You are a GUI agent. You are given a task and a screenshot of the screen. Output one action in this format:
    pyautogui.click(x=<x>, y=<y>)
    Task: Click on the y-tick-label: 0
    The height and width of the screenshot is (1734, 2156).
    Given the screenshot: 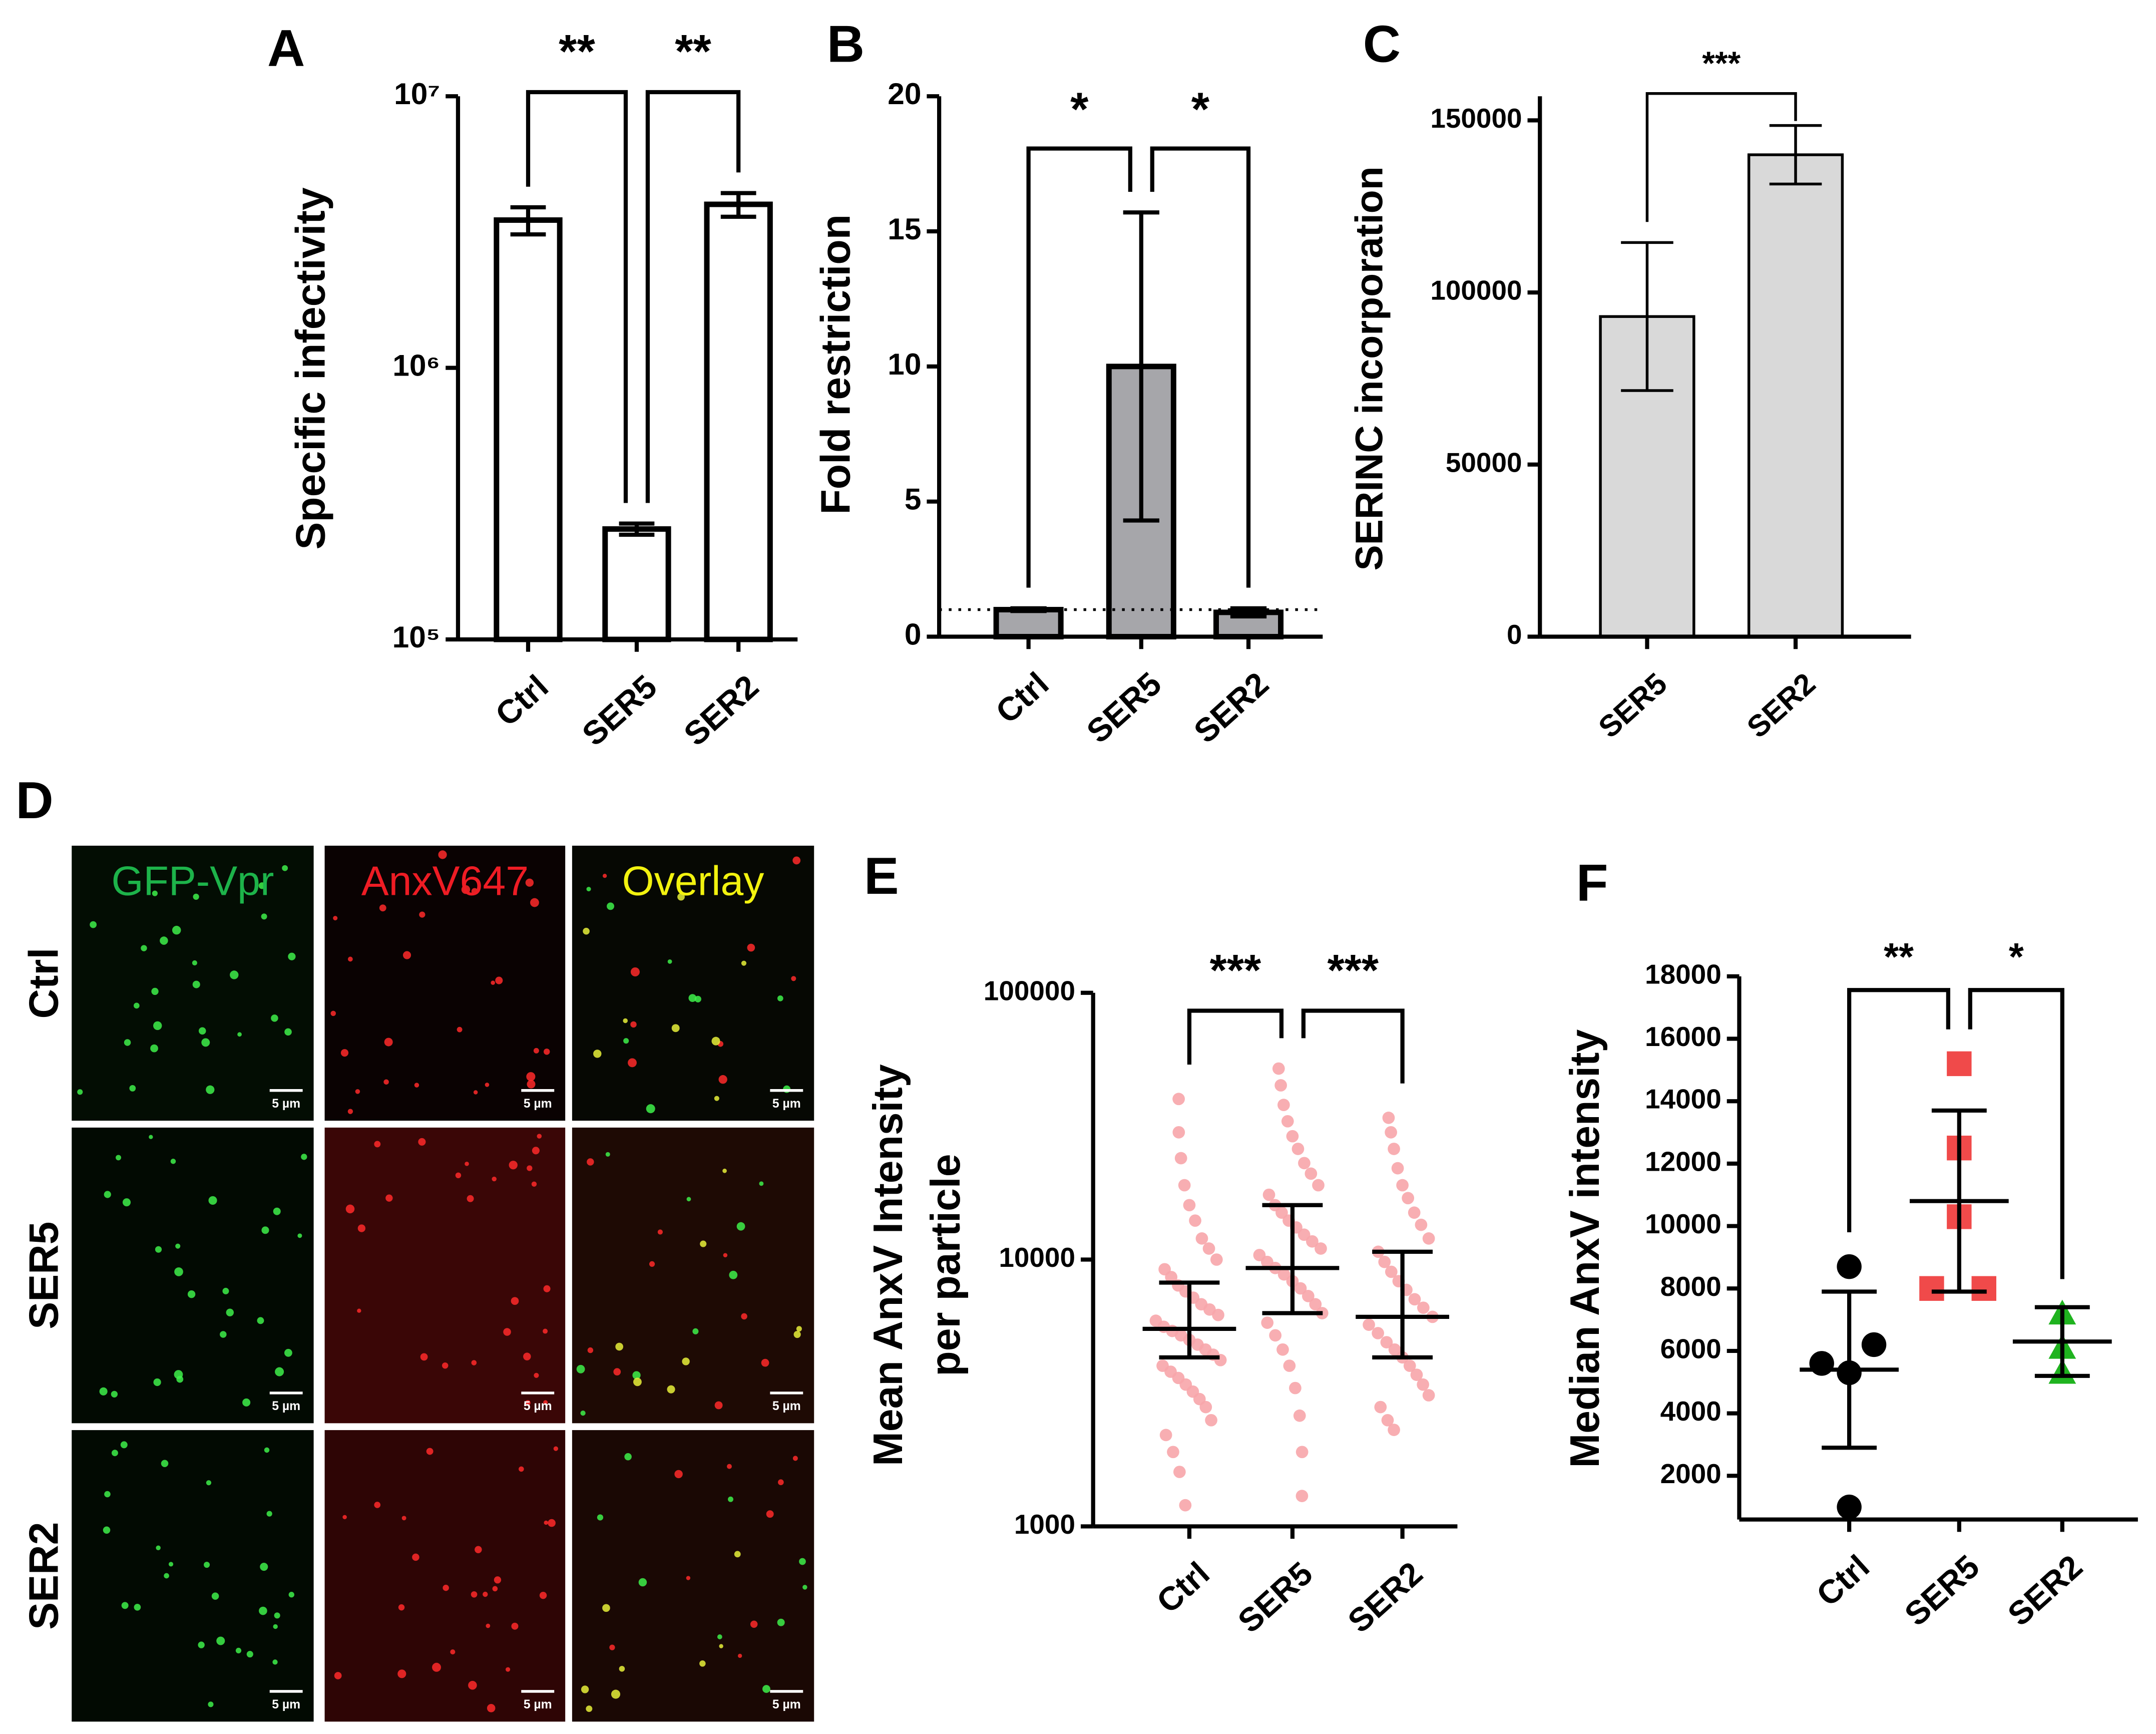 What is the action you would take?
    pyautogui.click(x=1514, y=635)
    